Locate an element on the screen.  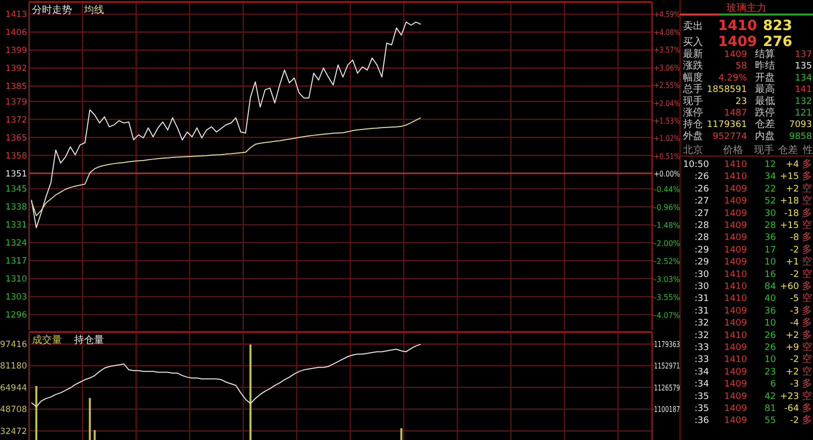
y-tick-label: 1303 is located at coordinates (16, 297).